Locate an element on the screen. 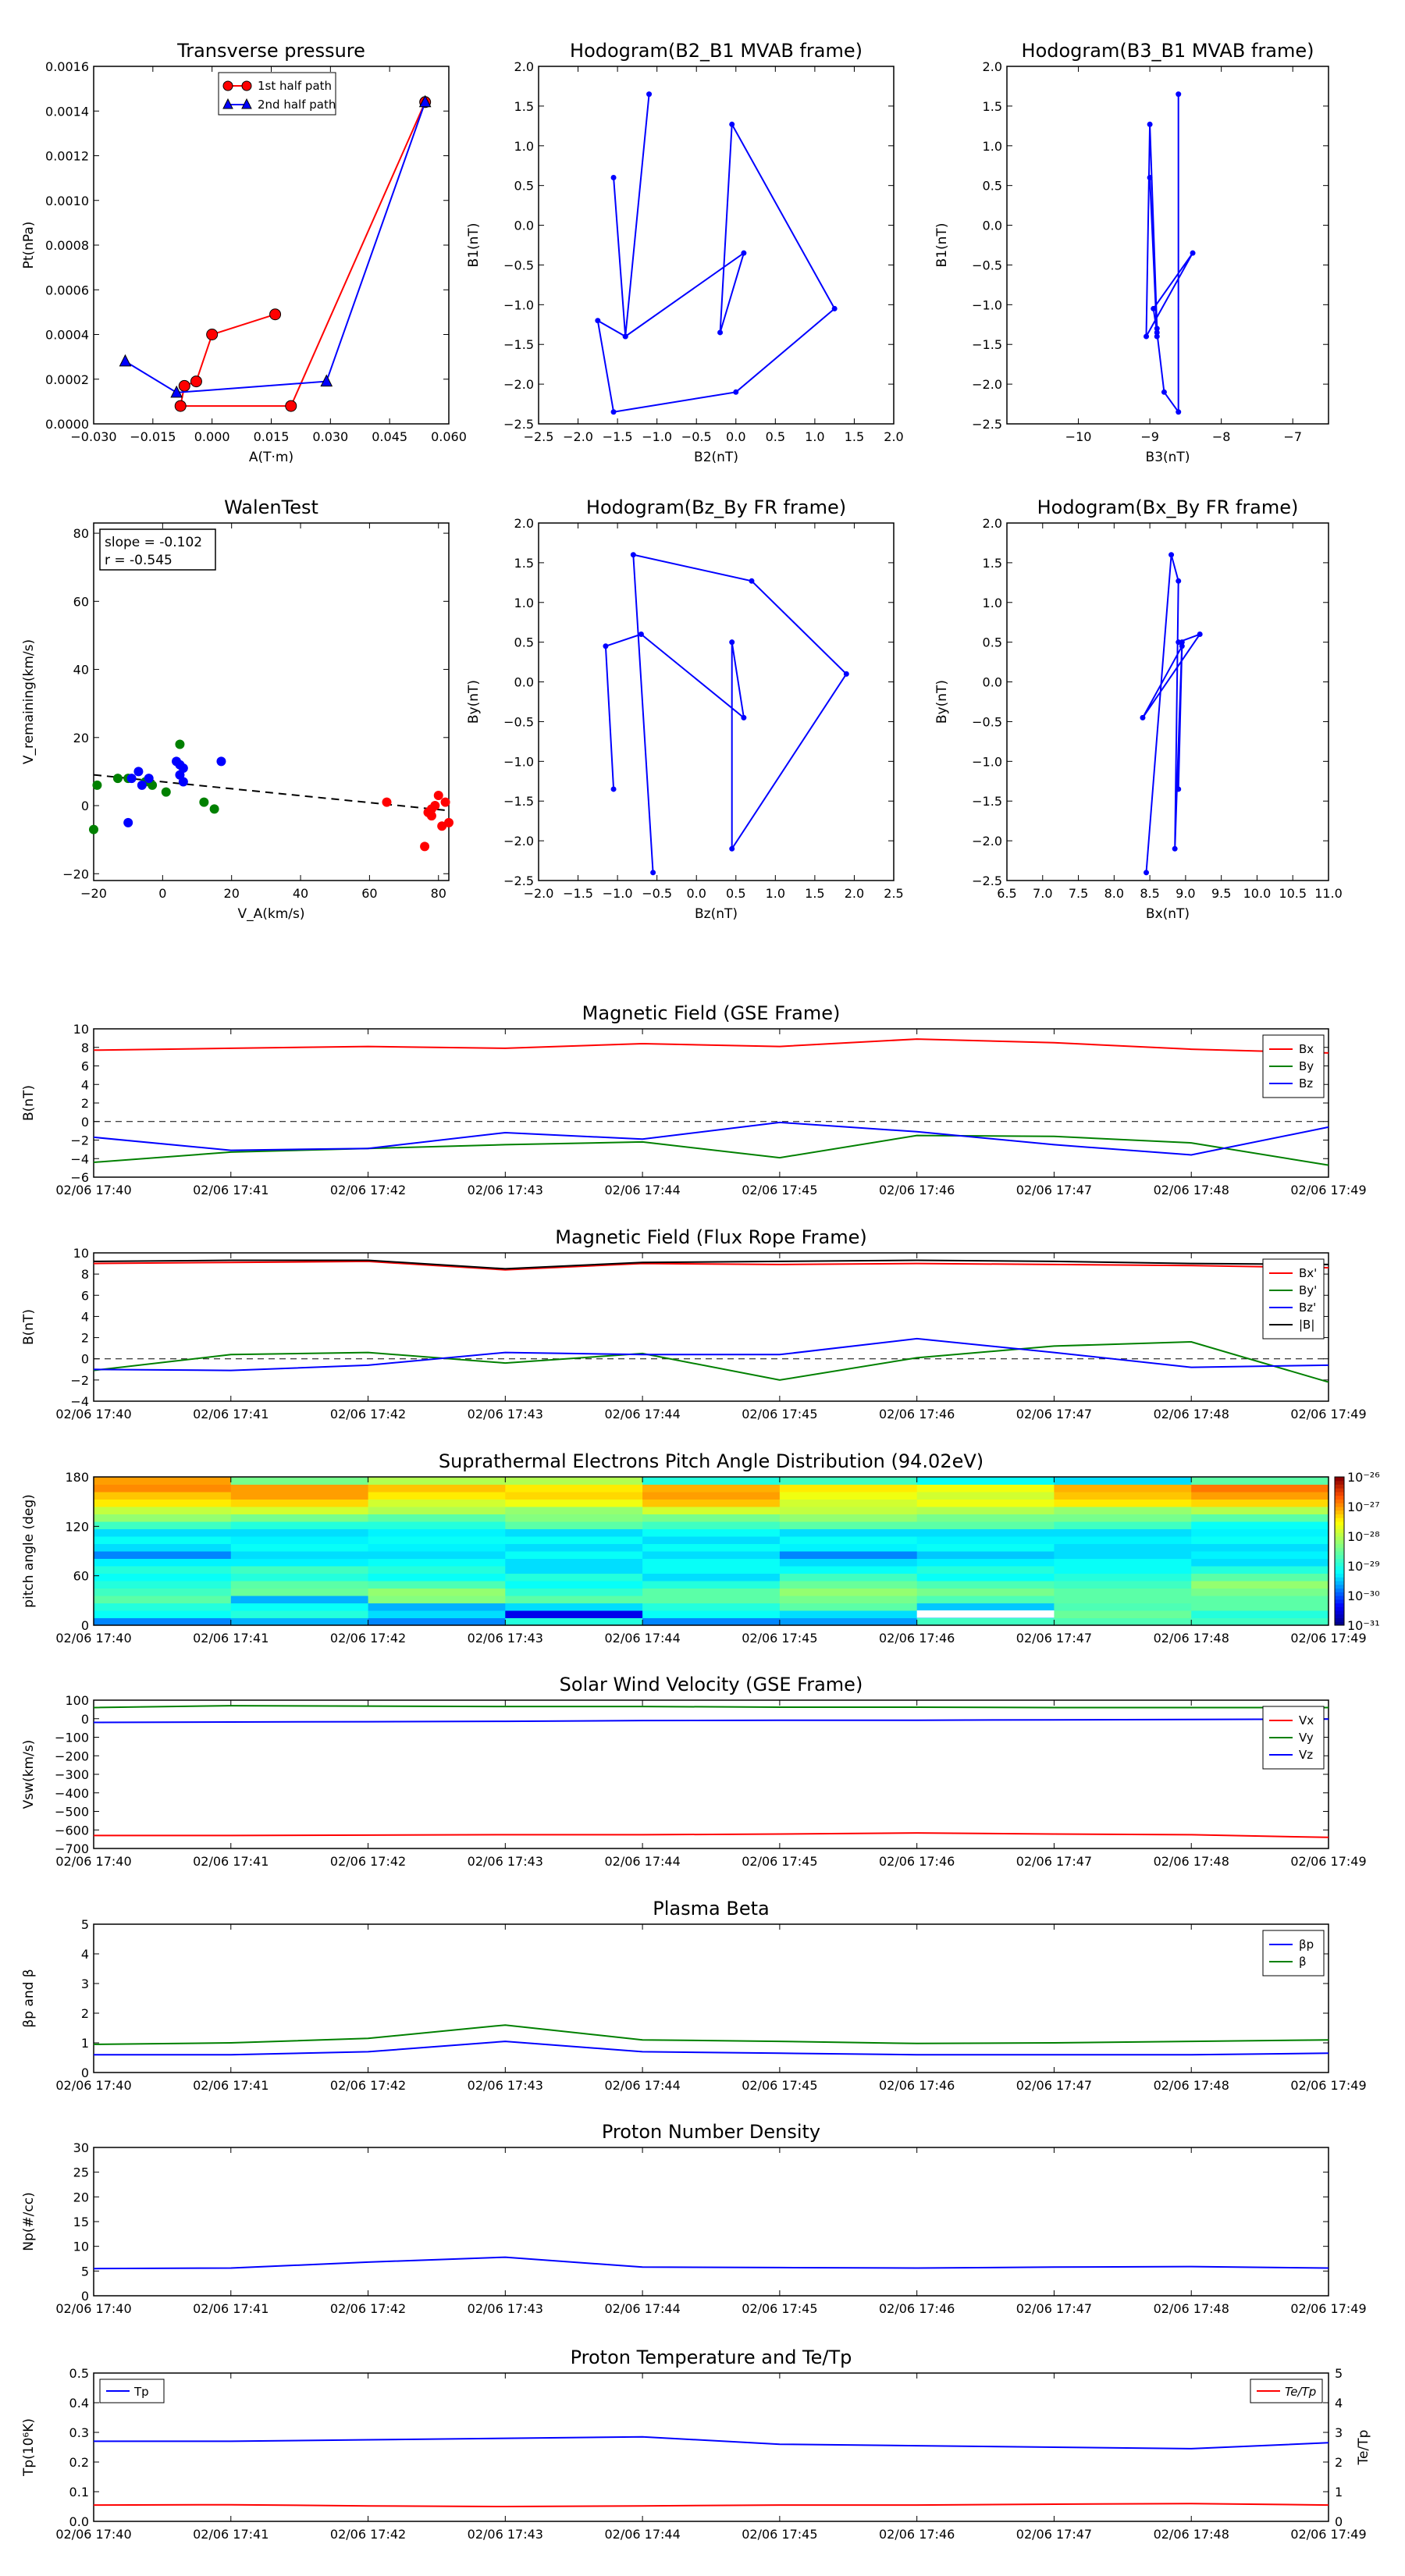 The height and width of the screenshot is (2576, 1405). x-tick-label: 0.0 is located at coordinates (696, 893).